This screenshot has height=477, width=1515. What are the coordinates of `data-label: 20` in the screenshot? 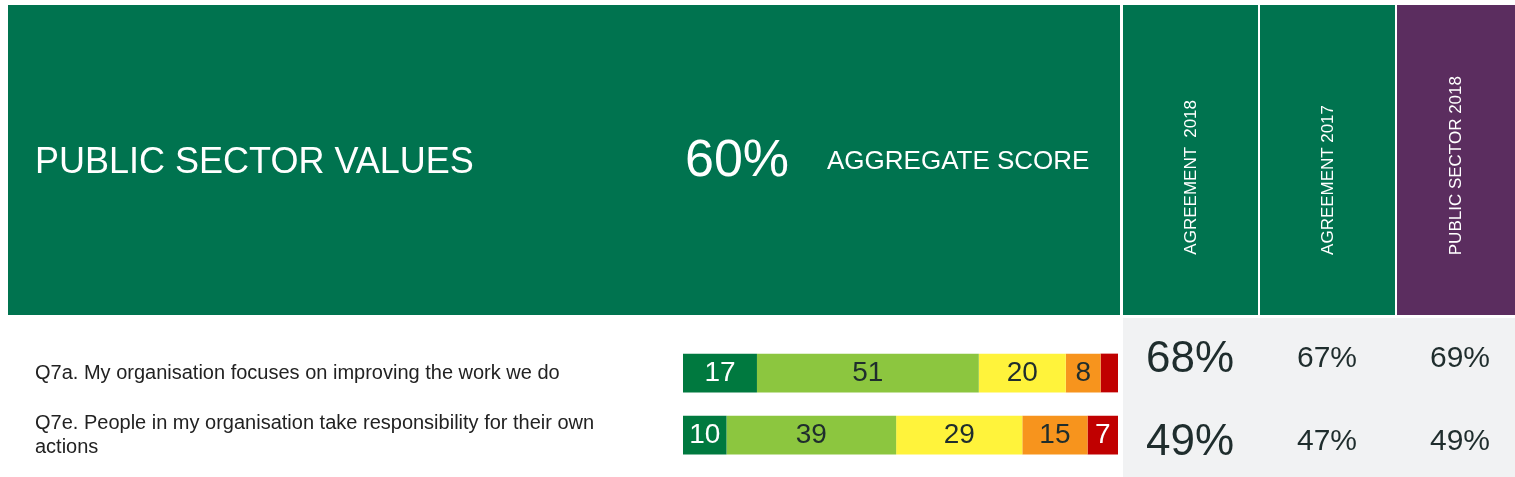 It's located at (1022, 371).